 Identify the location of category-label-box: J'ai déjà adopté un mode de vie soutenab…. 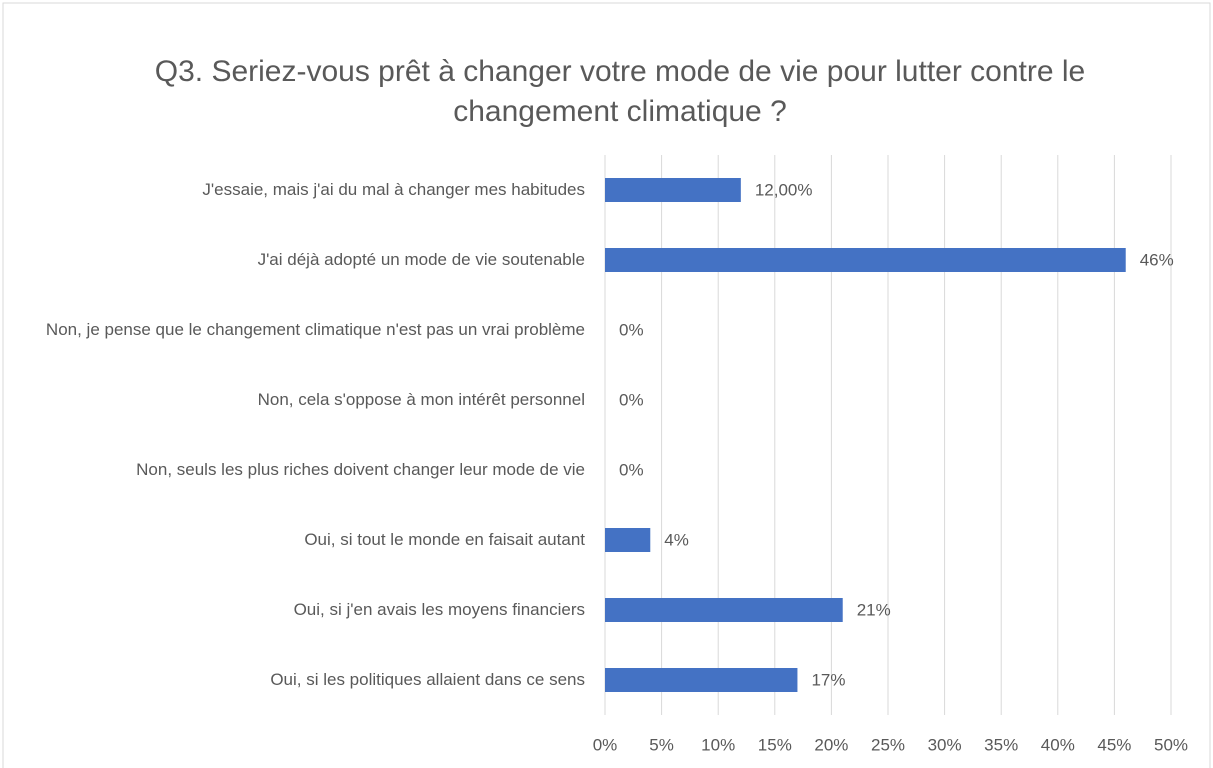
(302, 260).